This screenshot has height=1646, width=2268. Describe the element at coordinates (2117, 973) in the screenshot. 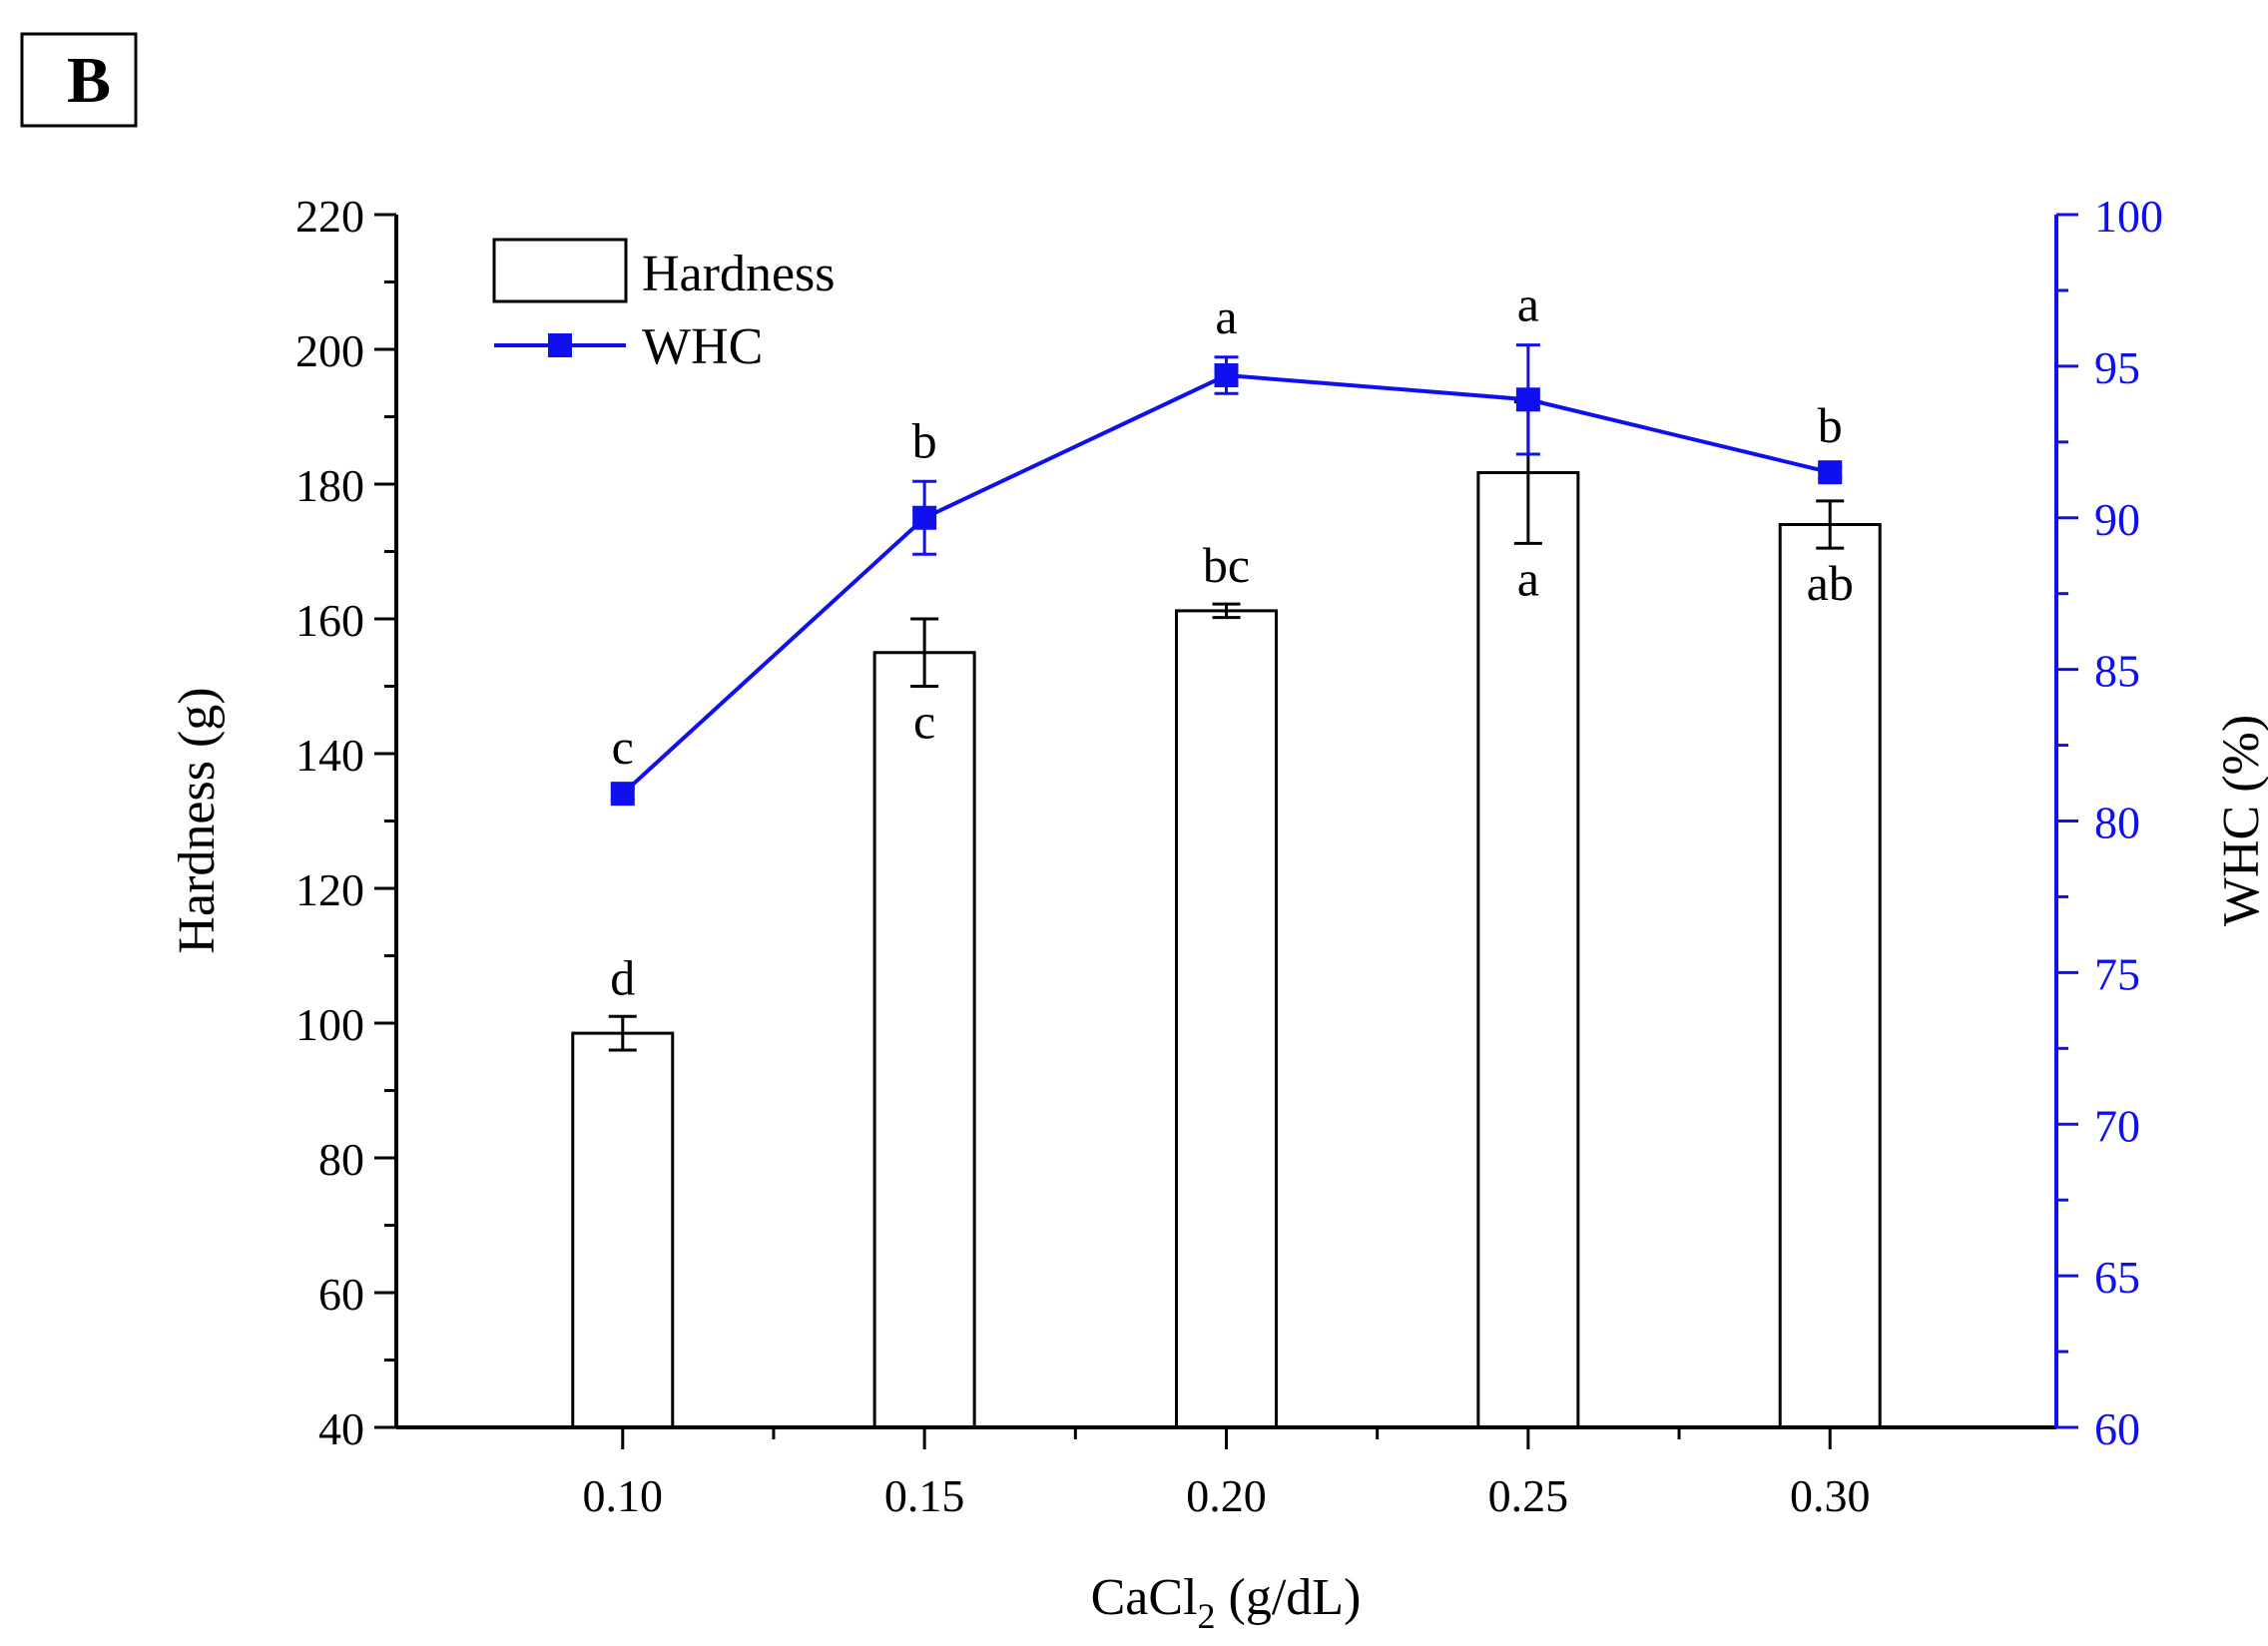

I see `right-tick-label: 75` at that location.